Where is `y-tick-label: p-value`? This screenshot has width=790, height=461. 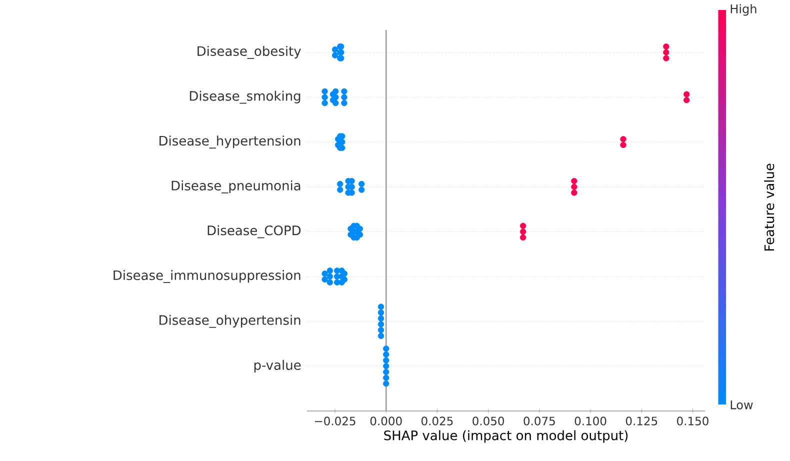
y-tick-label: p-value is located at coordinates (277, 366).